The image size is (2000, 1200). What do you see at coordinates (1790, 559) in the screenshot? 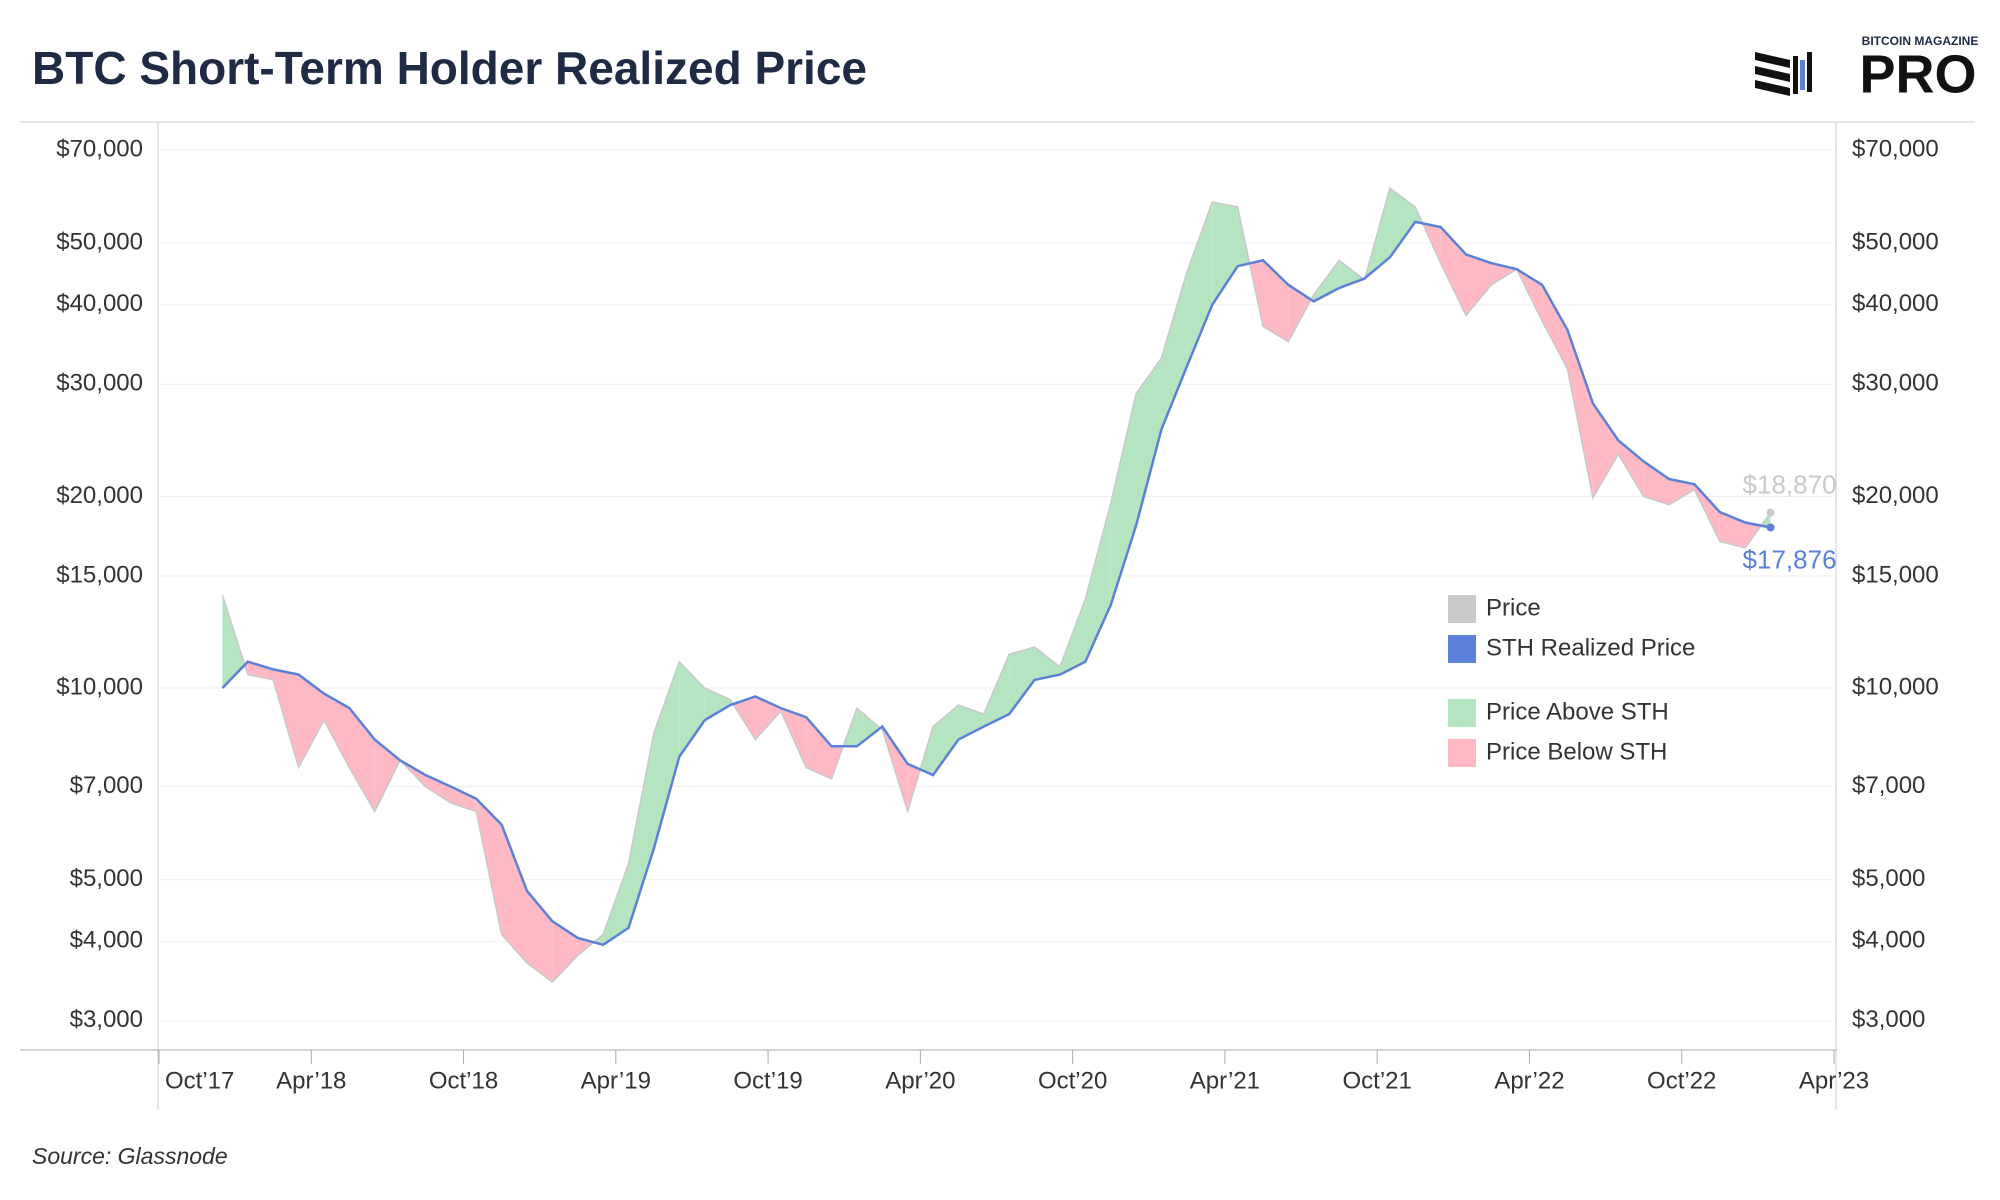
I see `value-label: $17,876` at bounding box center [1790, 559].